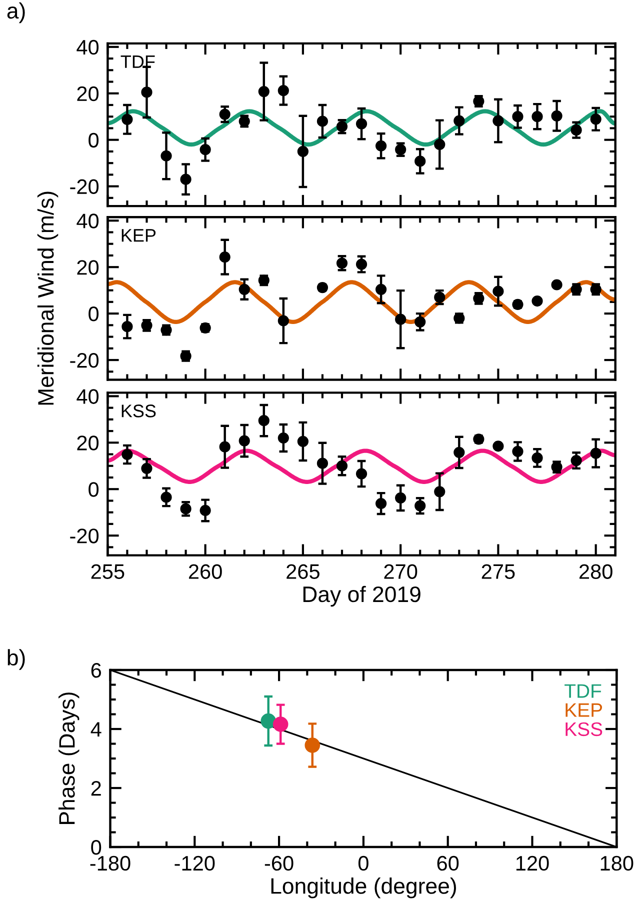 Image resolution: width=641 pixels, height=924 pixels. I want to click on x-tick-label: 270, so click(401, 571).